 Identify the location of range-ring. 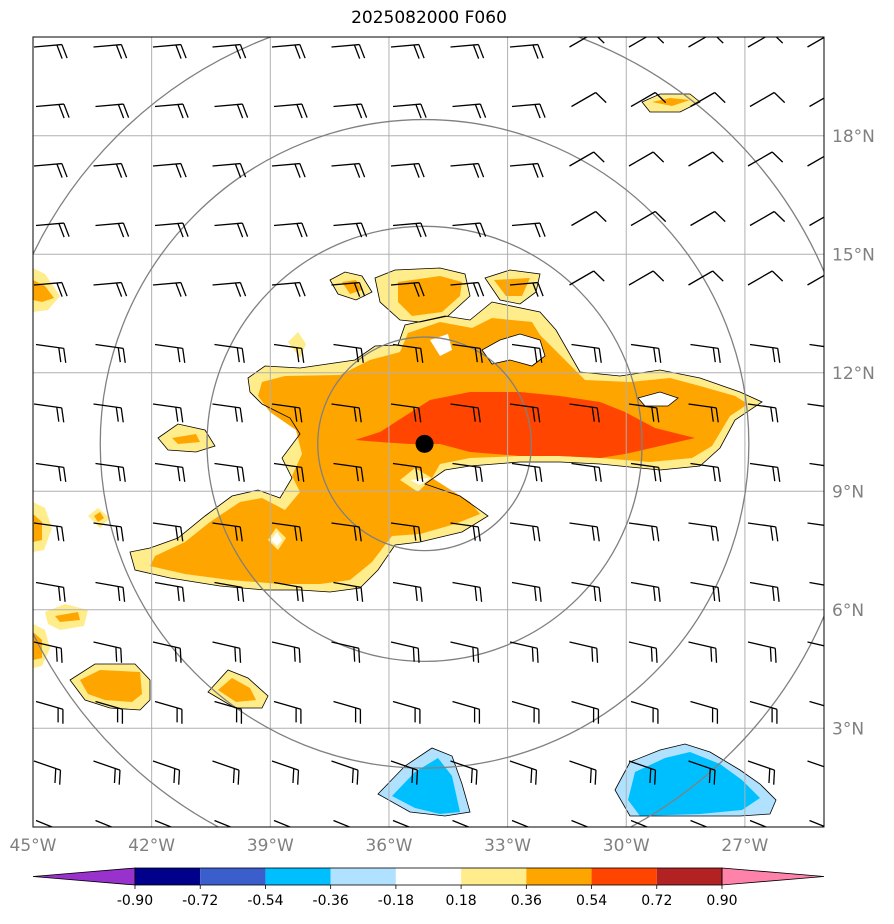
(424, 444).